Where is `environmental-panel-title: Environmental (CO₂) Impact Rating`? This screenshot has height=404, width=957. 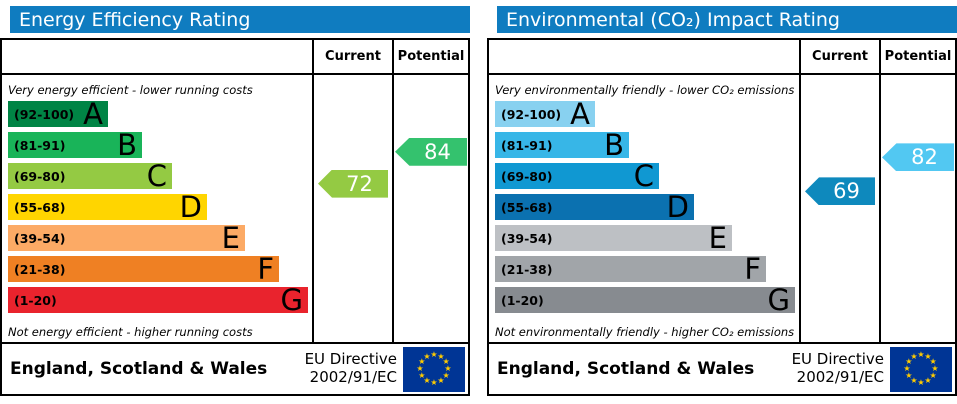 environmental-panel-title: Environmental (CO₂) Impact Rating is located at coordinates (727, 19).